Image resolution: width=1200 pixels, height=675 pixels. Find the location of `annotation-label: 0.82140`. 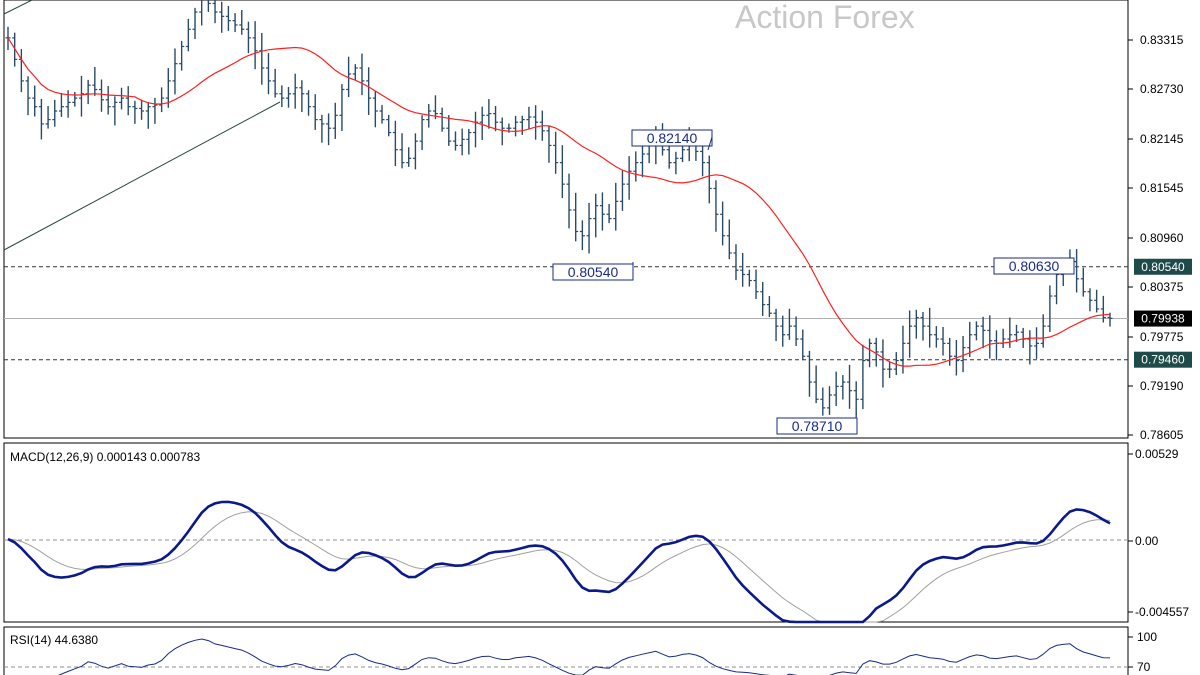

annotation-label: 0.82140 is located at coordinates (672, 138).